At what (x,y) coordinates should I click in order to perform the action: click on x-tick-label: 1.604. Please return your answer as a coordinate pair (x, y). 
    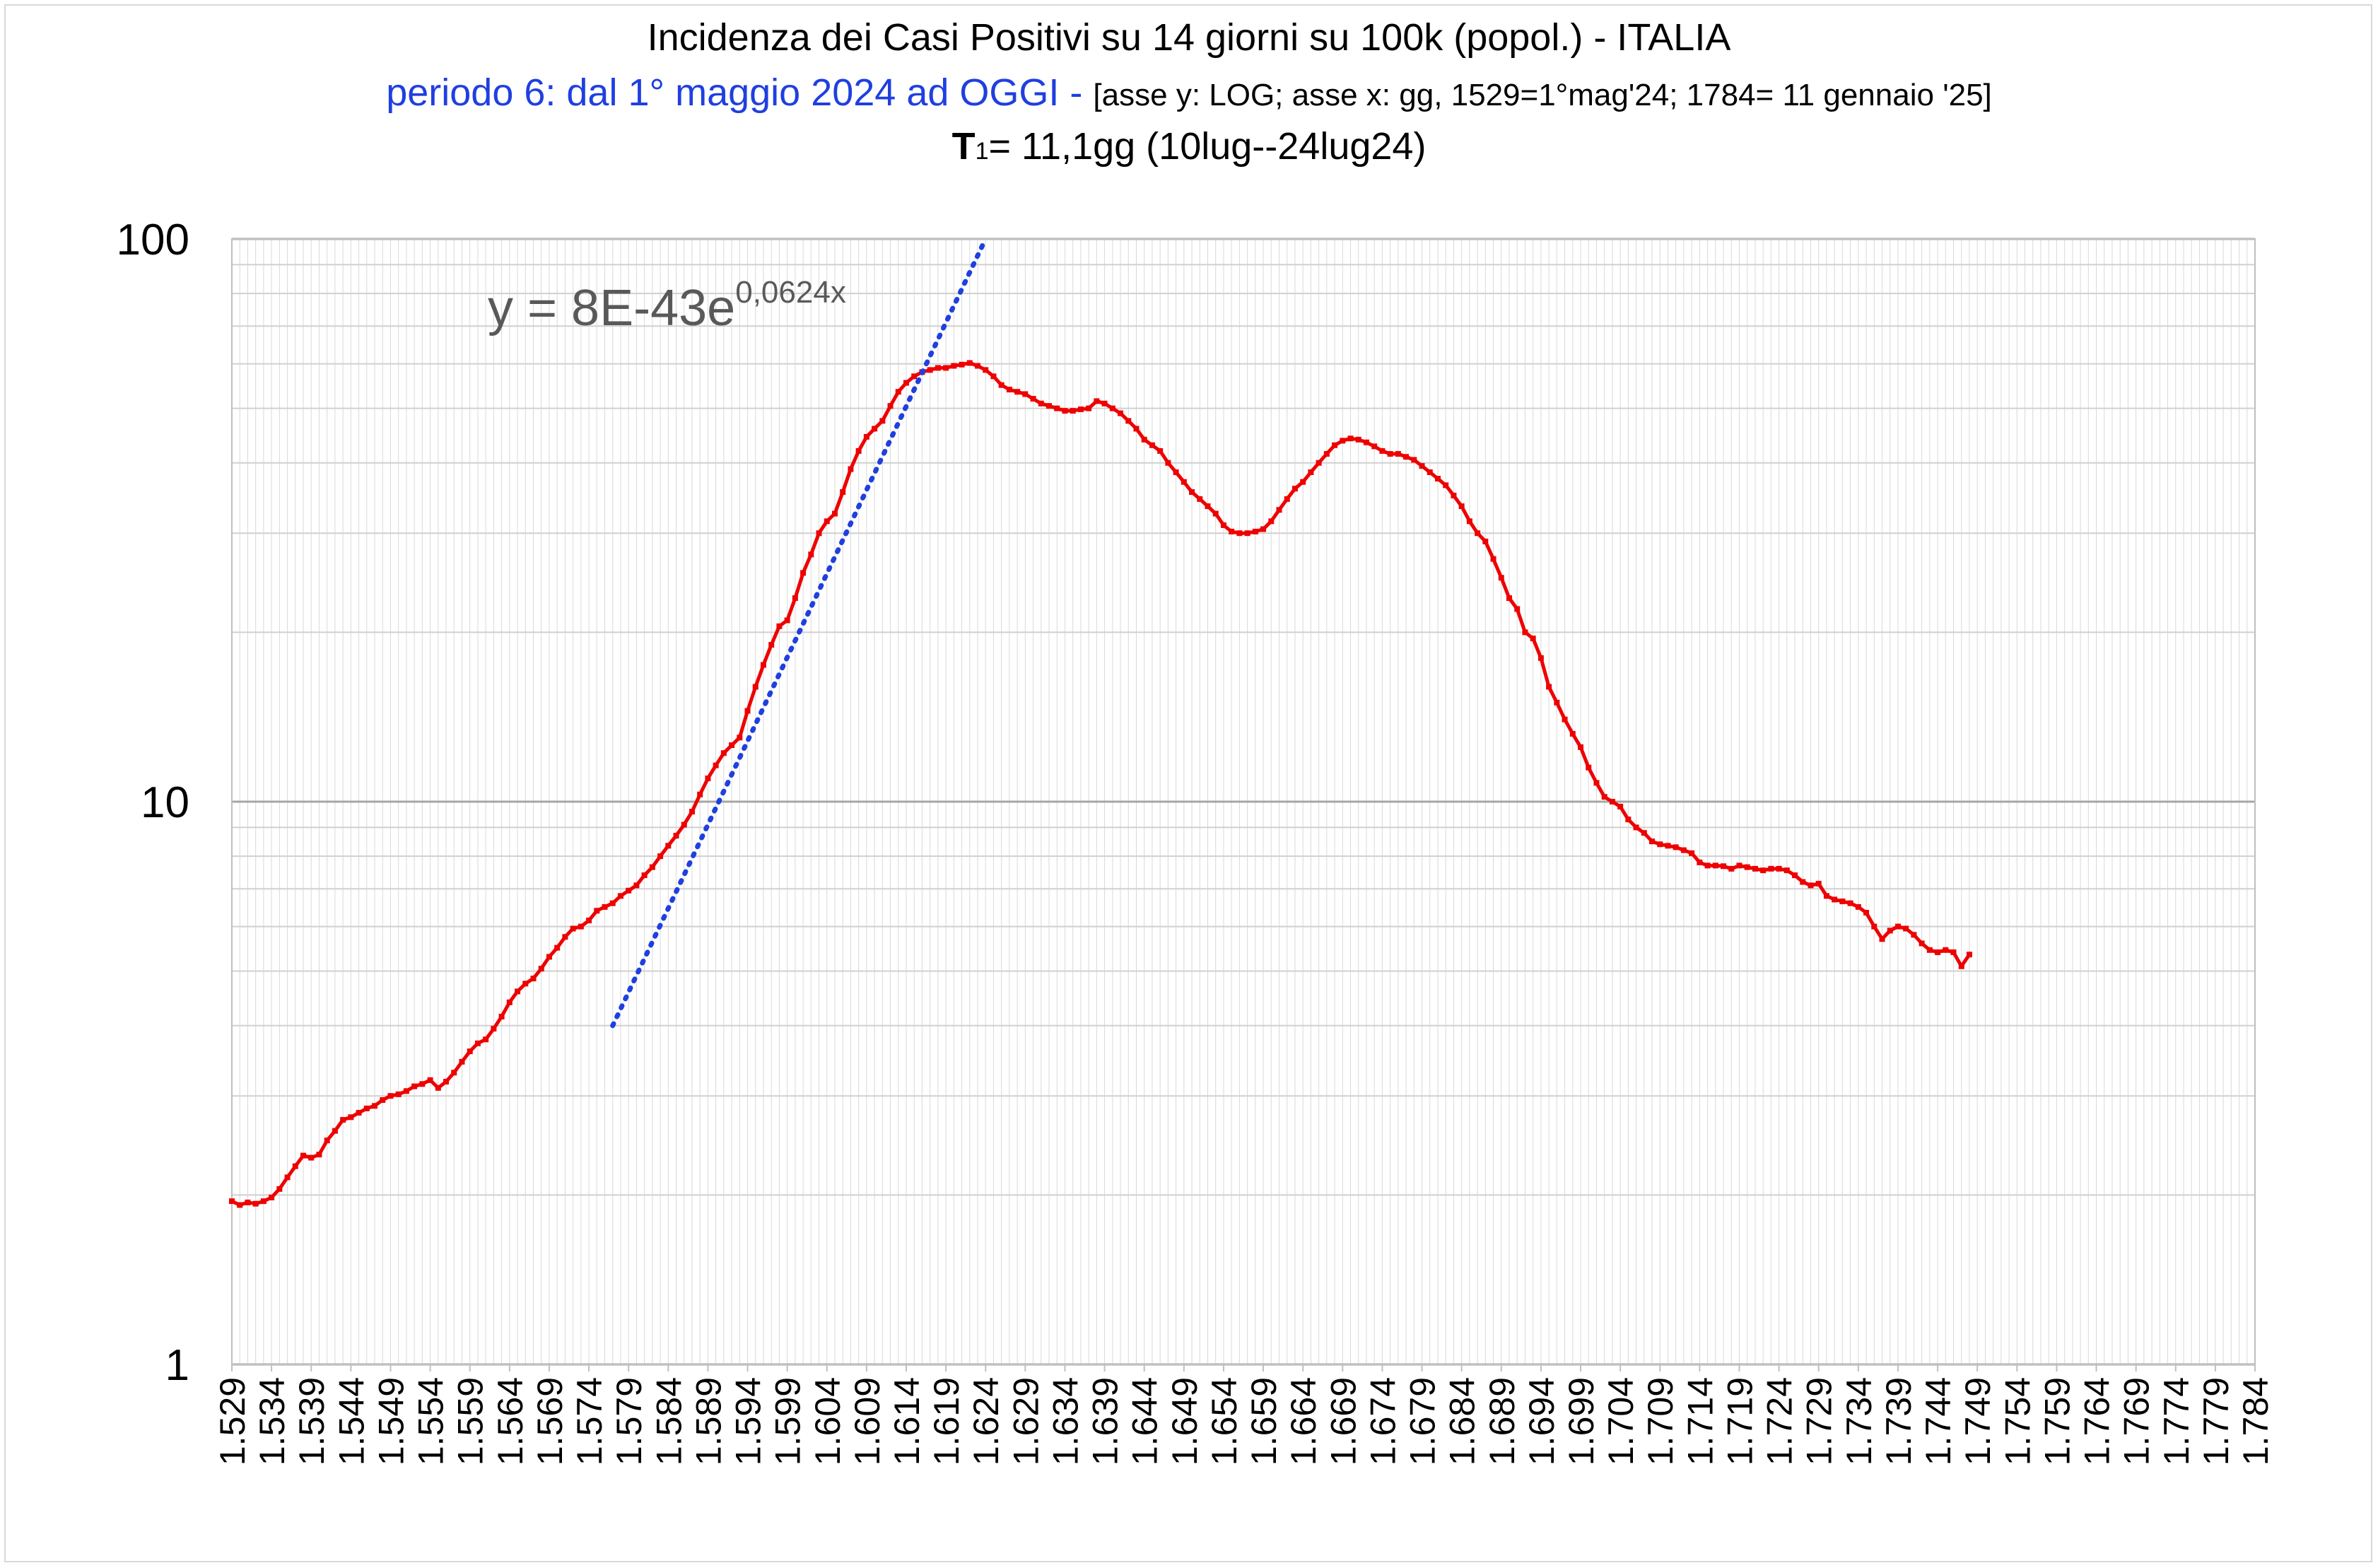
    Looking at the image, I should click on (828, 1421).